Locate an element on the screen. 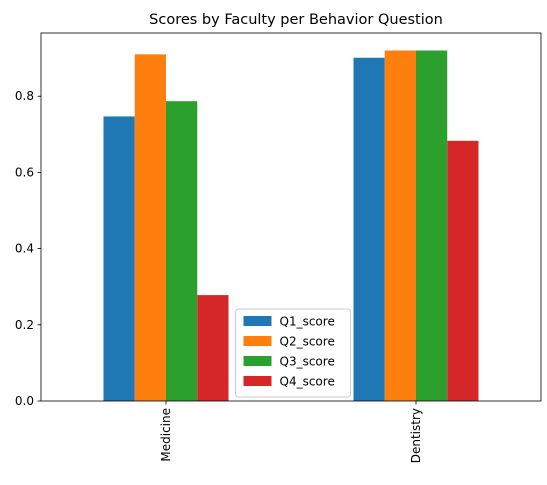 This screenshot has width=547, height=485. x-tick-label-medicine: Medicine is located at coordinates (166, 435).